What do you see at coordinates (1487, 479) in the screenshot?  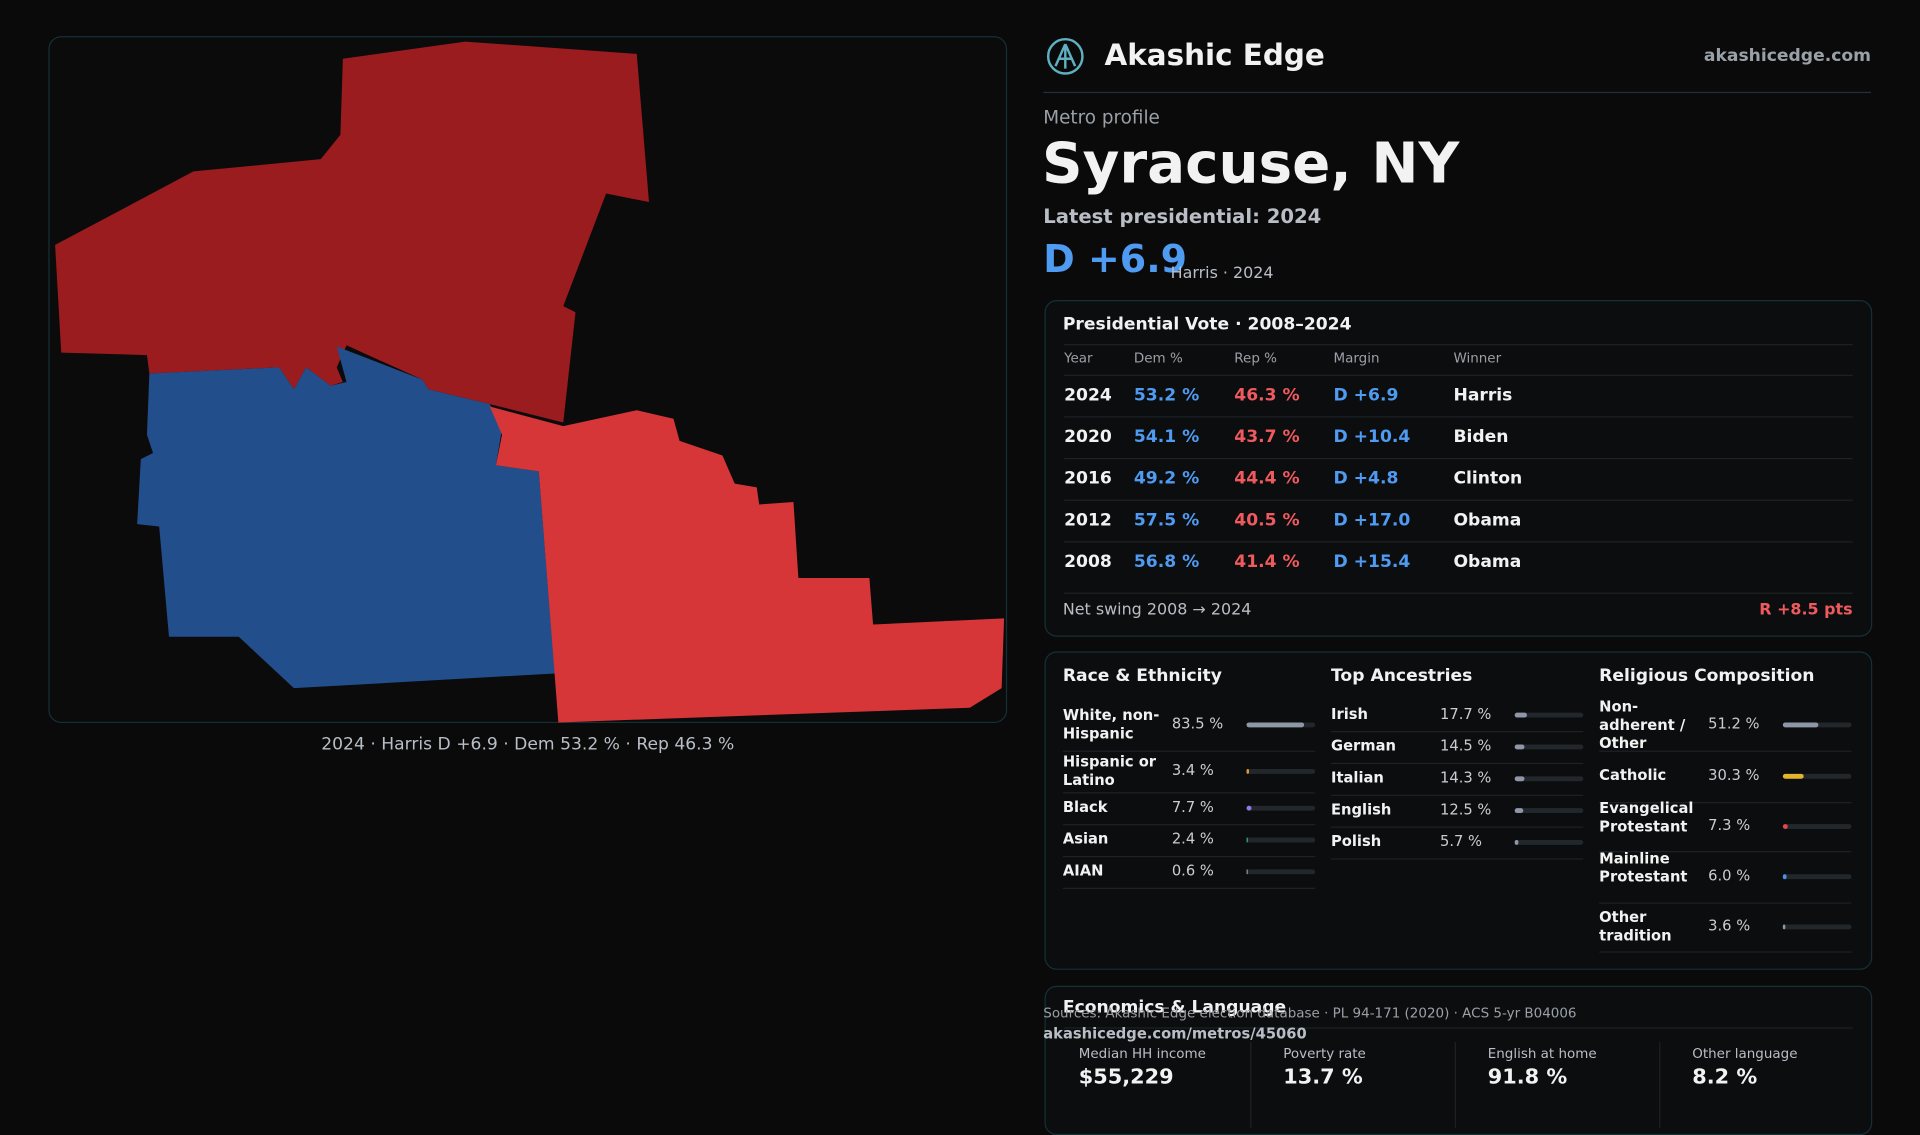 I see `table-cell: Clinton` at bounding box center [1487, 479].